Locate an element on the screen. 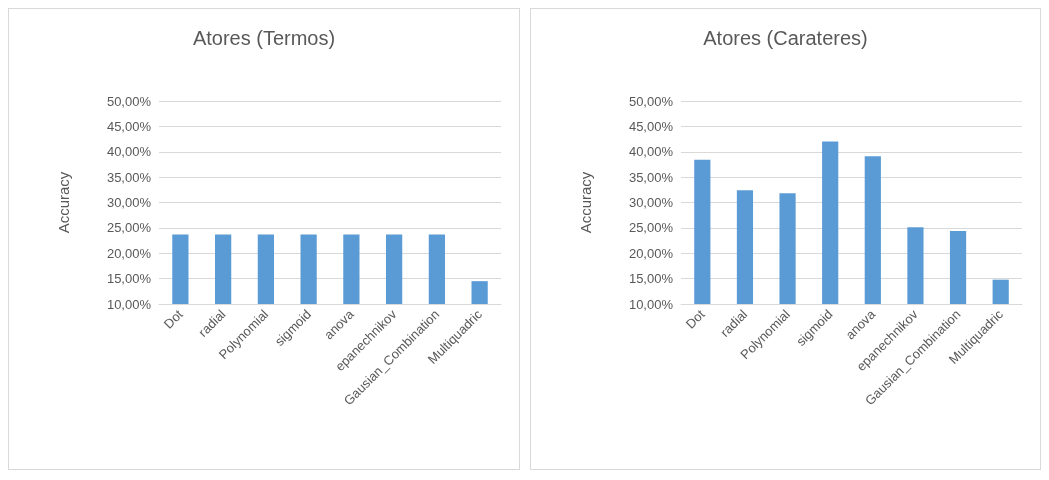  chart-title: Atores (Carateres) is located at coordinates (785, 38).